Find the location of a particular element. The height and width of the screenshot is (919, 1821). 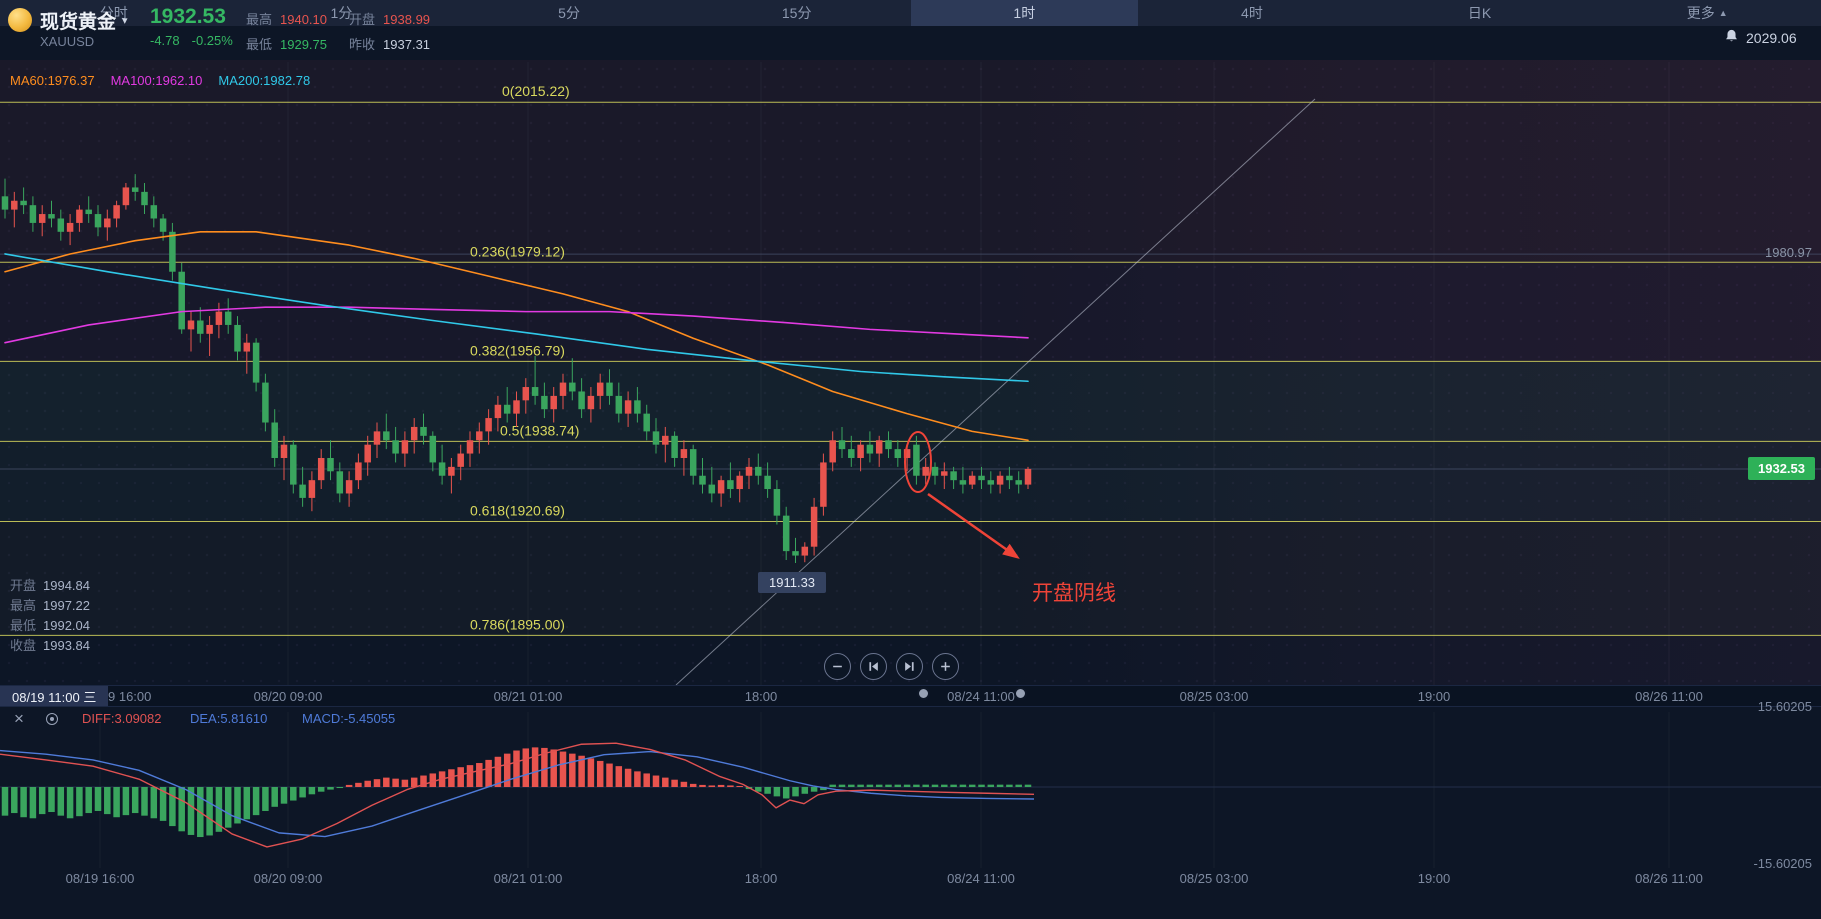

chevron-down-icon: ▾ is located at coordinates (125, 21).